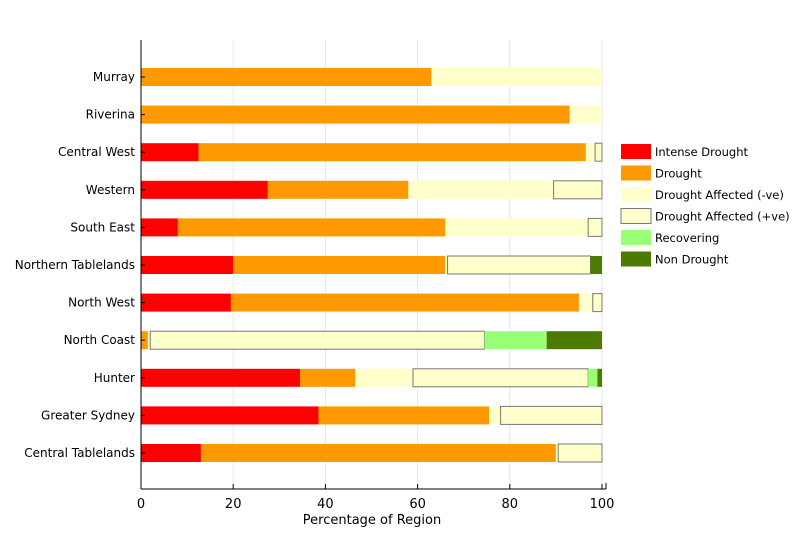 This screenshot has height=541, width=800. I want to click on x-ticks: 0 20 40 60 80 100, so click(376, 498).